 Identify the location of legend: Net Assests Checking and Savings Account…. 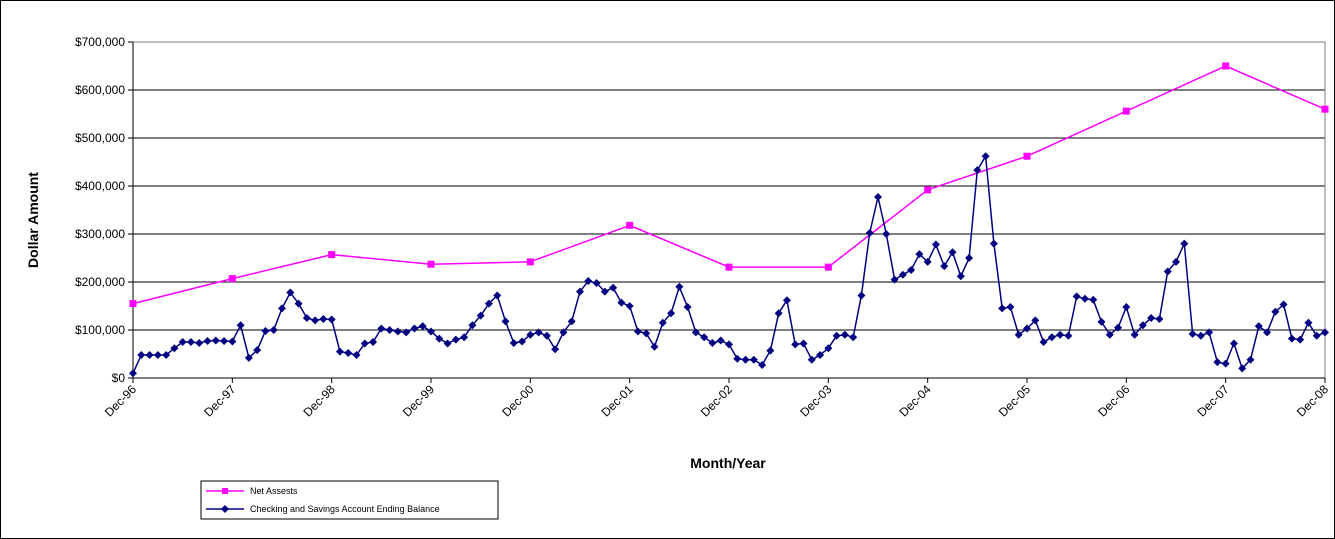
(349, 500).